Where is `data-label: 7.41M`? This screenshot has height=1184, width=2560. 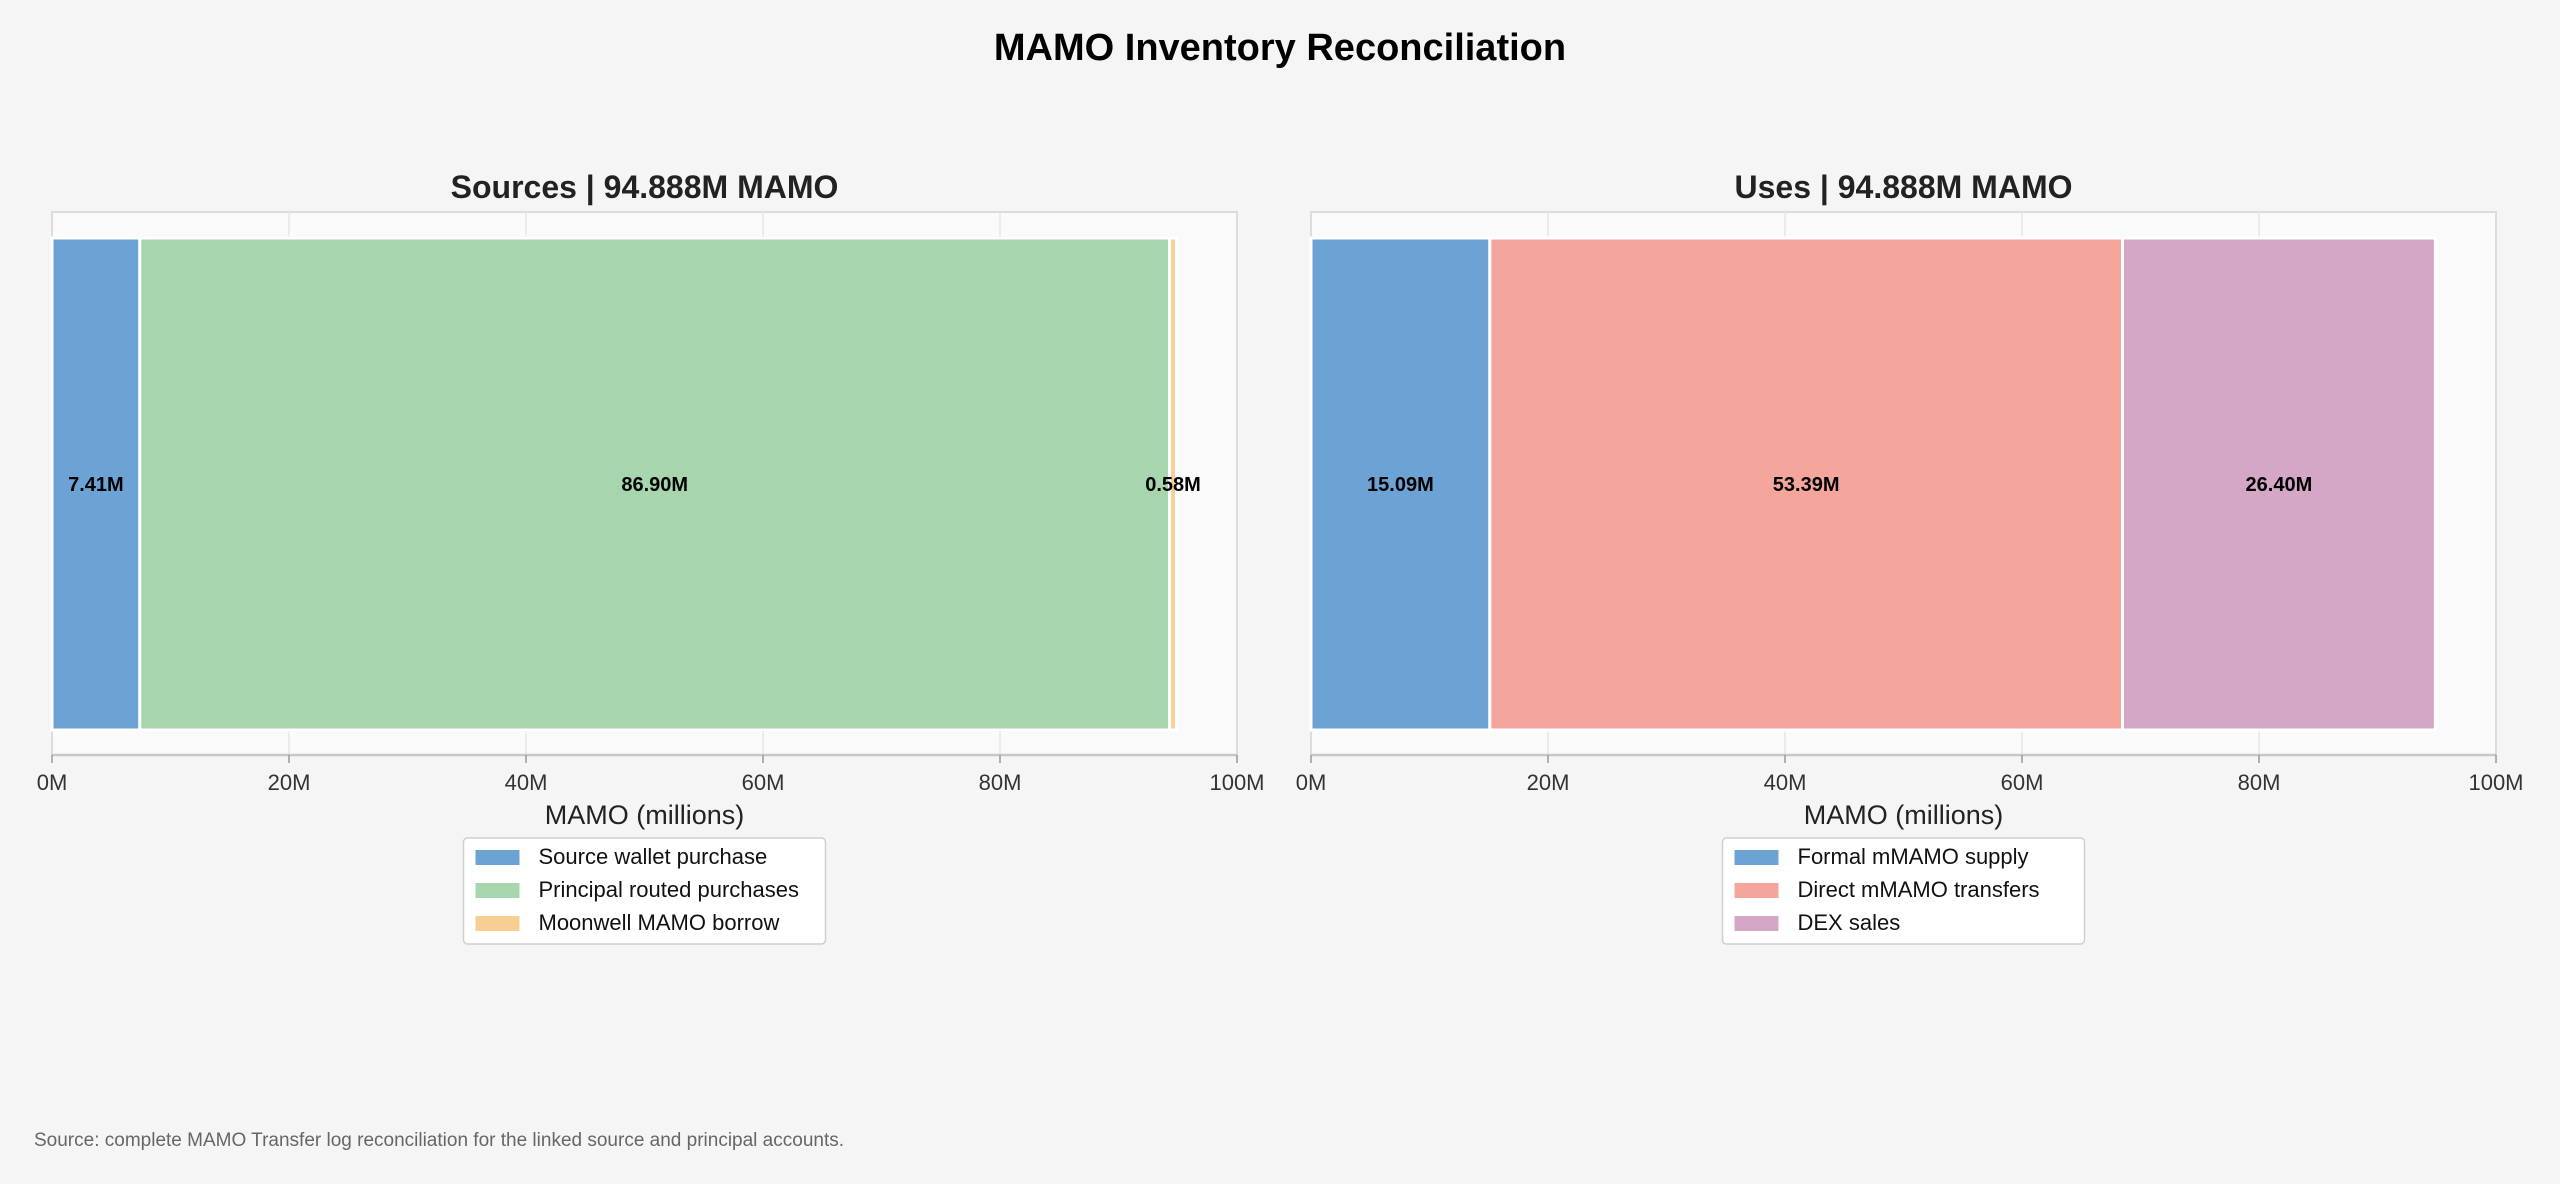 data-label: 7.41M is located at coordinates (96, 485).